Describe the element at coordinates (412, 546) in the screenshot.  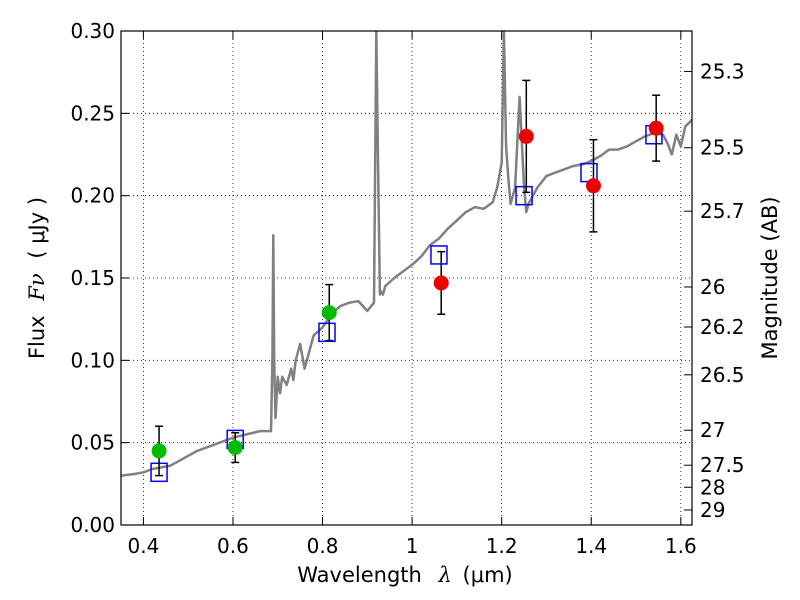
I see `x-tick-label: 1` at that location.